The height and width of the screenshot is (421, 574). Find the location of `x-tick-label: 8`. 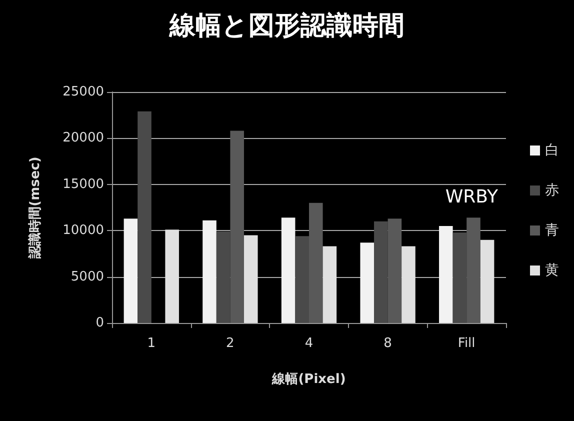

x-tick-label: 8 is located at coordinates (388, 343).